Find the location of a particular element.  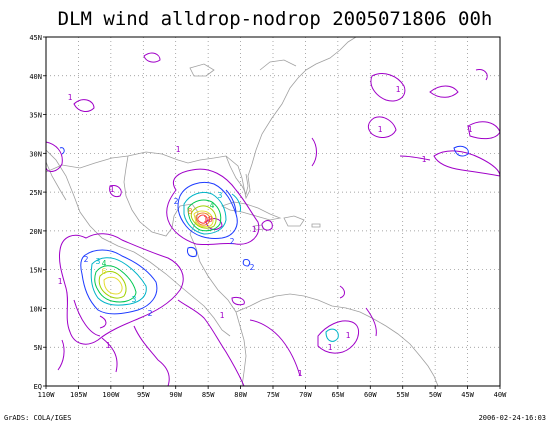

coastline-mexico-pacific is located at coordinates (138, 243).